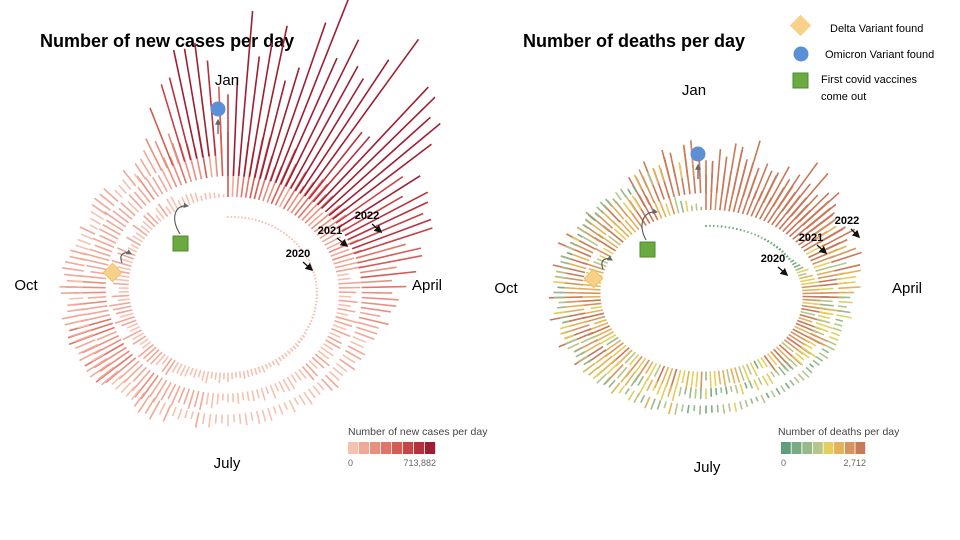 The height and width of the screenshot is (540, 960). What do you see at coordinates (342, 242) in the screenshot?
I see `cases-2021-arrow` at bounding box center [342, 242].